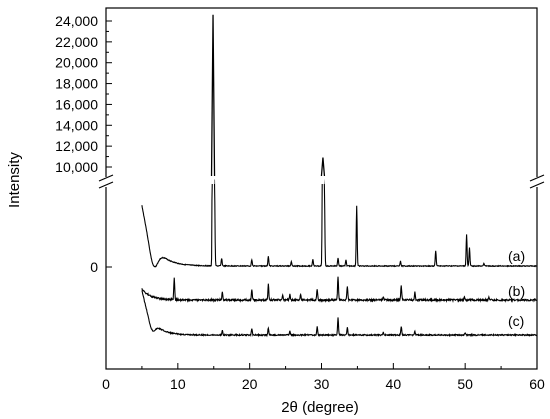 The width and height of the screenshot is (550, 419). I want to click on y-tick-label: 22,000, so click(76, 42).